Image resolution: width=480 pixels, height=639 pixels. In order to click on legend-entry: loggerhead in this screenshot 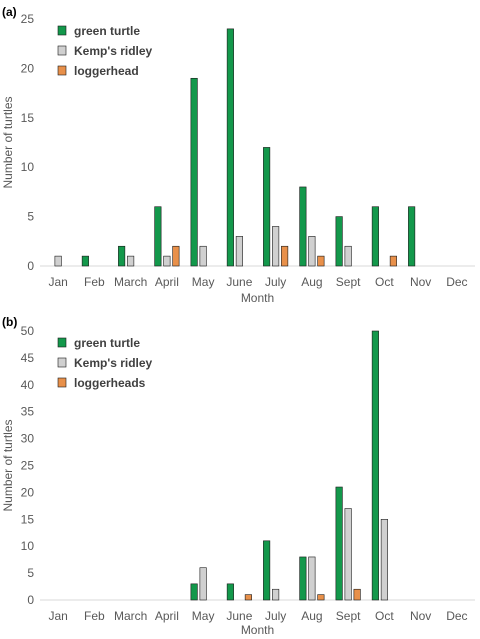, I will do `click(106, 71)`.